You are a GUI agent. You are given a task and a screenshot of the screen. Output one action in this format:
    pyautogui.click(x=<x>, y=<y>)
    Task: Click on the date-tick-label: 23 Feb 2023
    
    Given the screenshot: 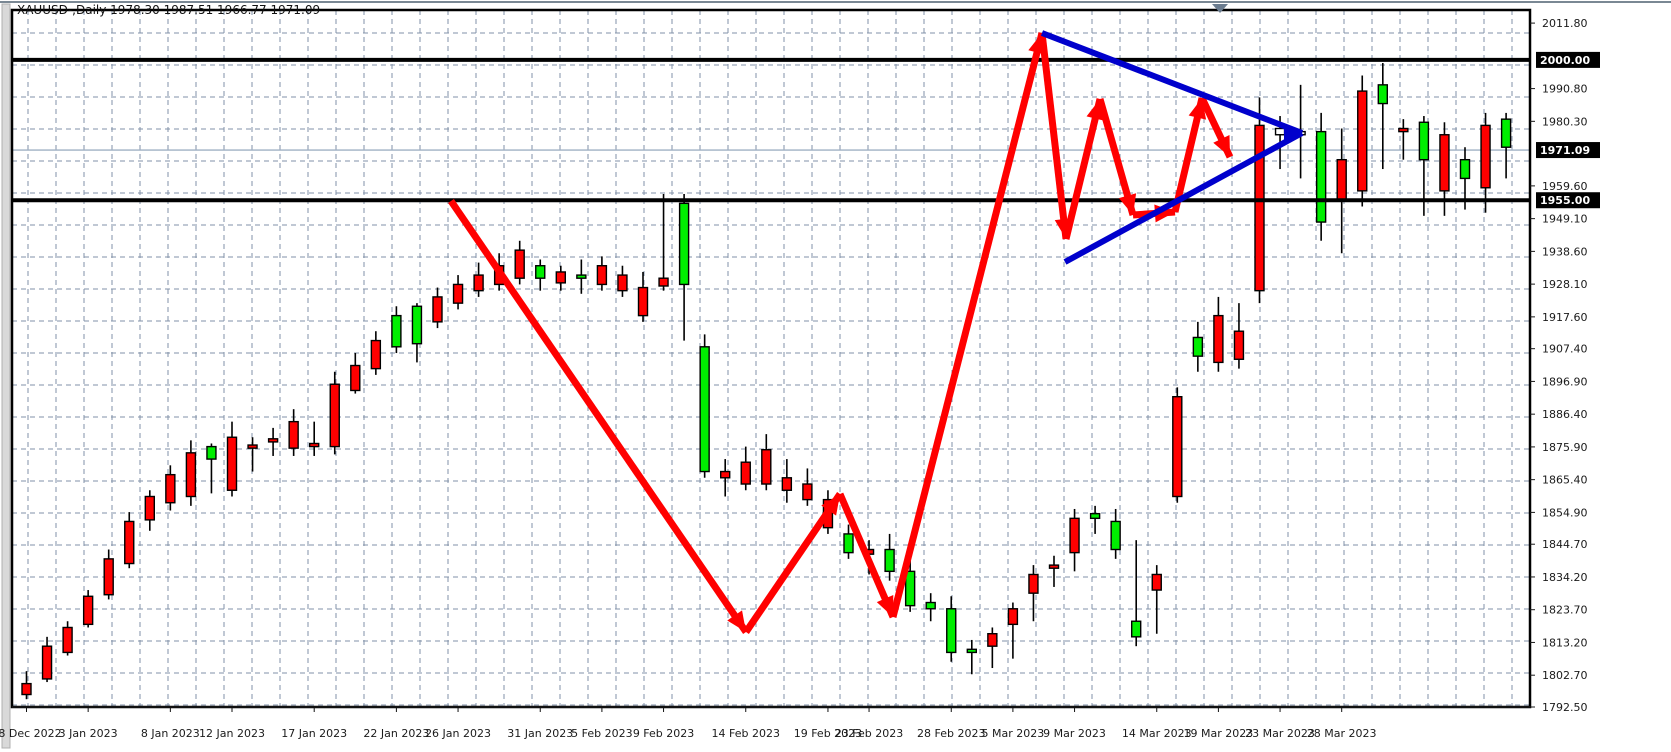 What is the action you would take?
    pyautogui.click(x=869, y=733)
    